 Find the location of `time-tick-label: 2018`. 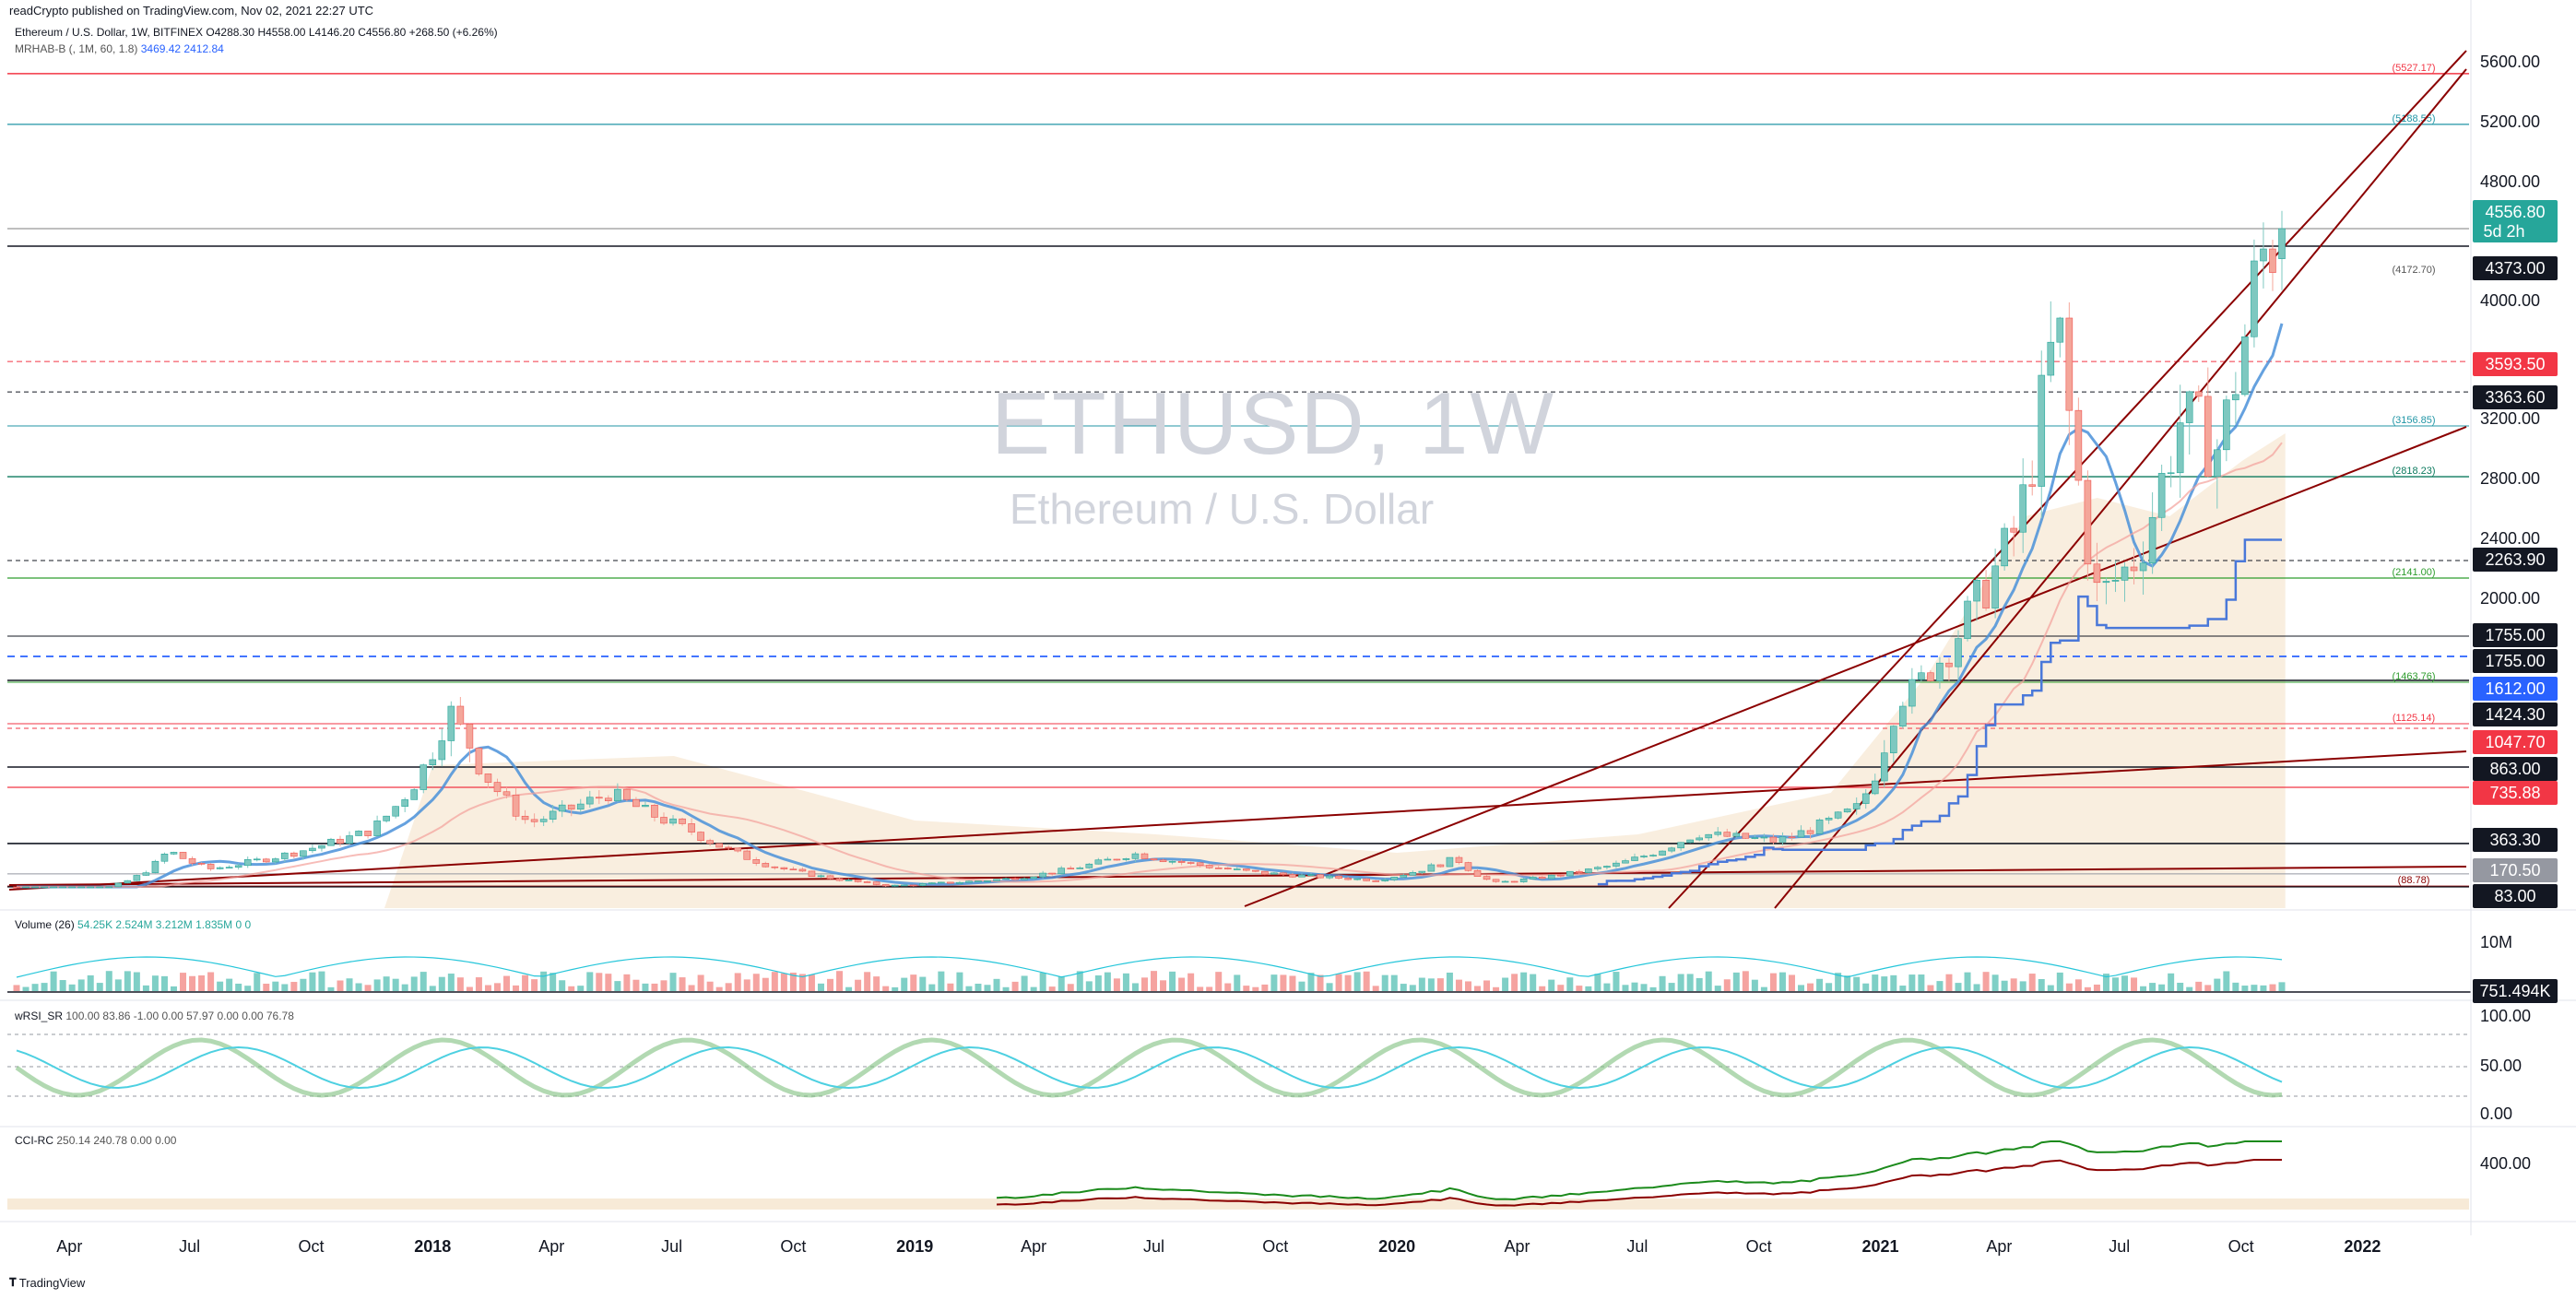

time-tick-label: 2018 is located at coordinates (432, 1246).